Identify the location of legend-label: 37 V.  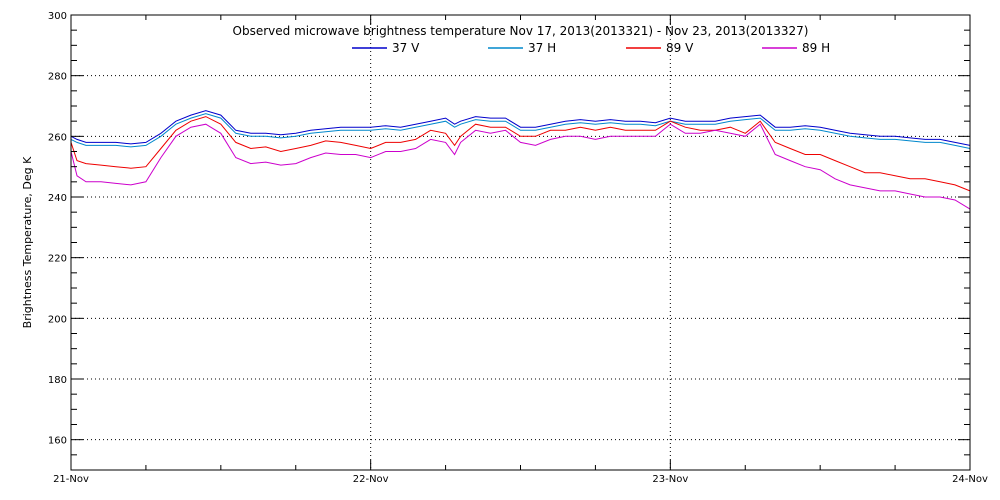
(406, 48).